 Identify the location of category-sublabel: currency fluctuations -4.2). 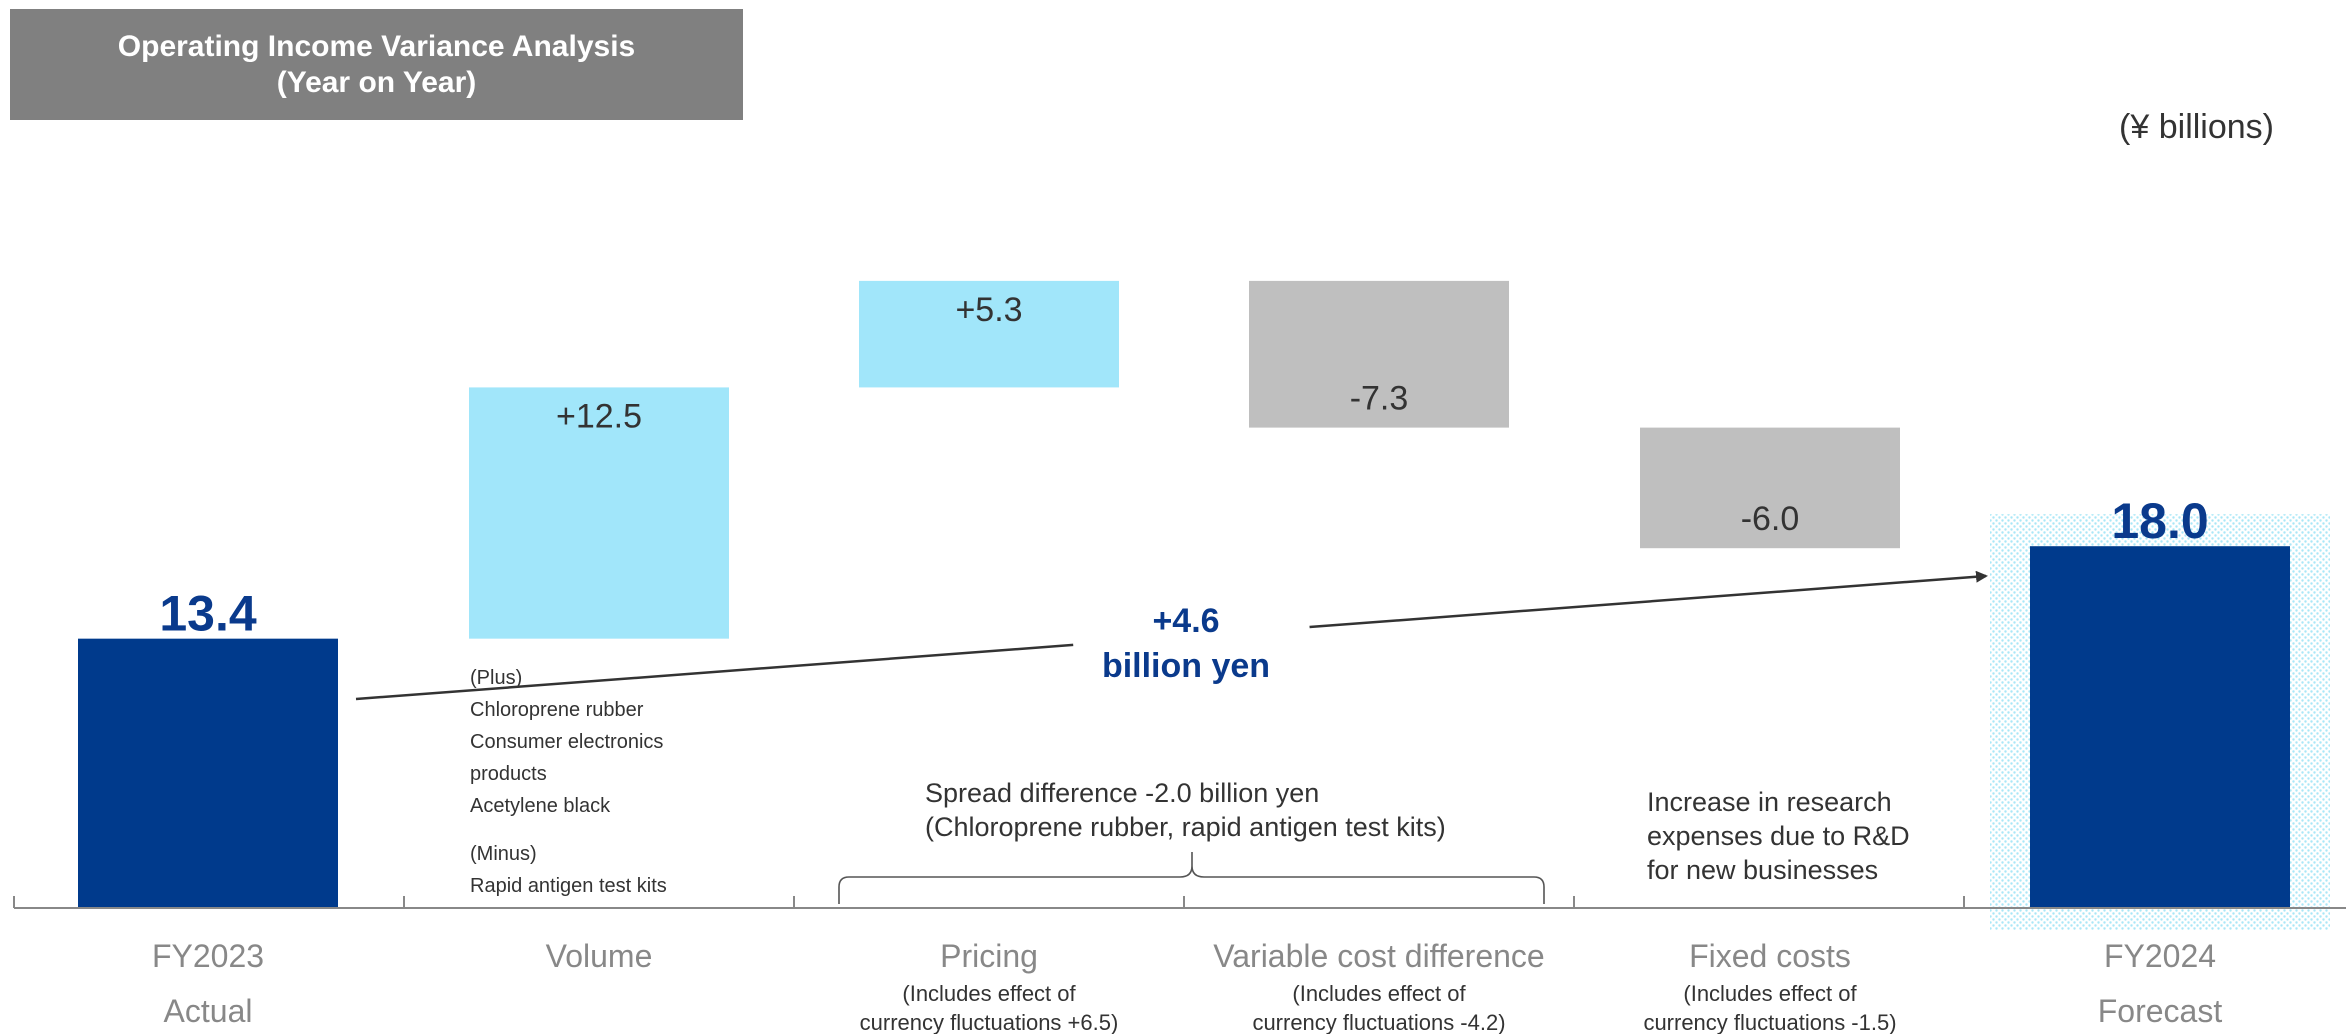
(1378, 1022).